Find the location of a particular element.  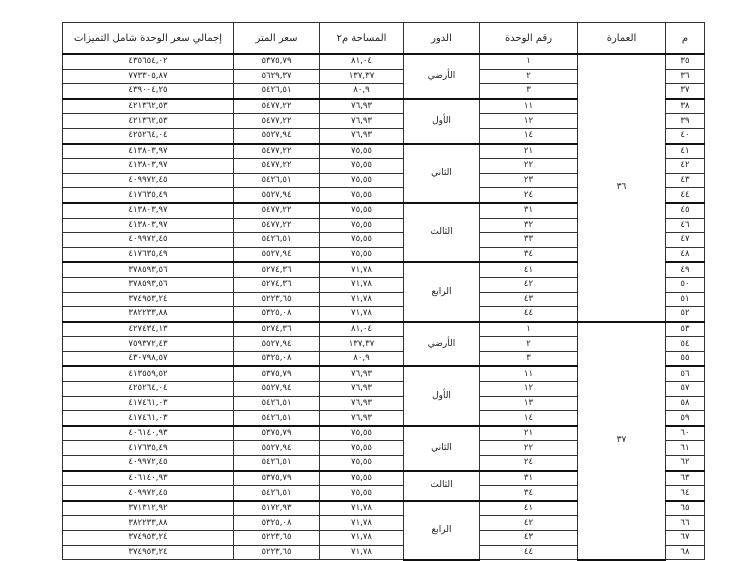

table-row: ٤٥ ٣١ الثالث ٧٥,٥٥ ٥٤٧٧,٢٢ ٤١٣٨٠٣,٩٧ is located at coordinates (383, 232).